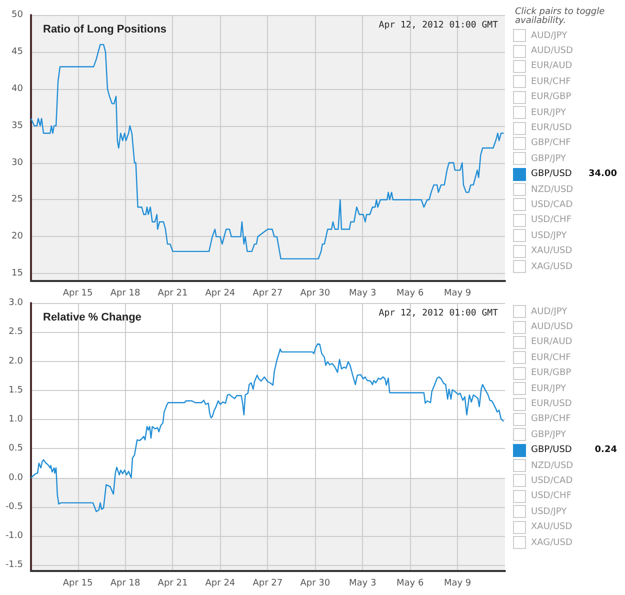 The width and height of the screenshot is (625, 595). I want to click on y-tick-label: 1.0, so click(16, 419).